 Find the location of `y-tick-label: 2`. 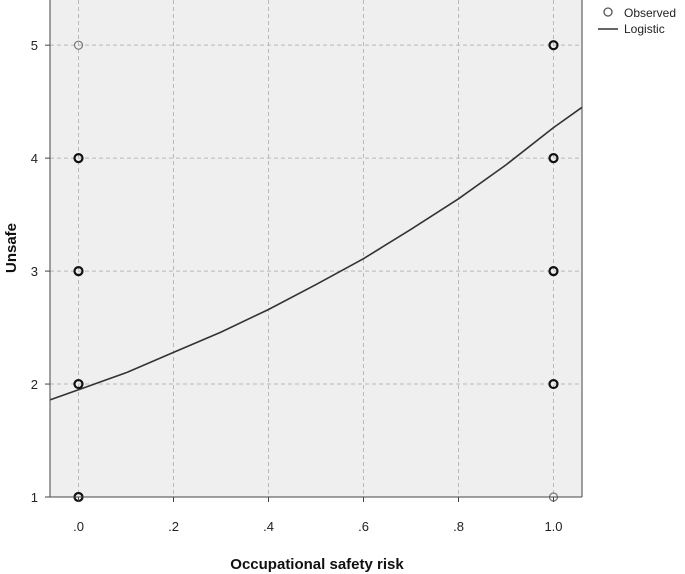

y-tick-label: 2 is located at coordinates (34, 384).